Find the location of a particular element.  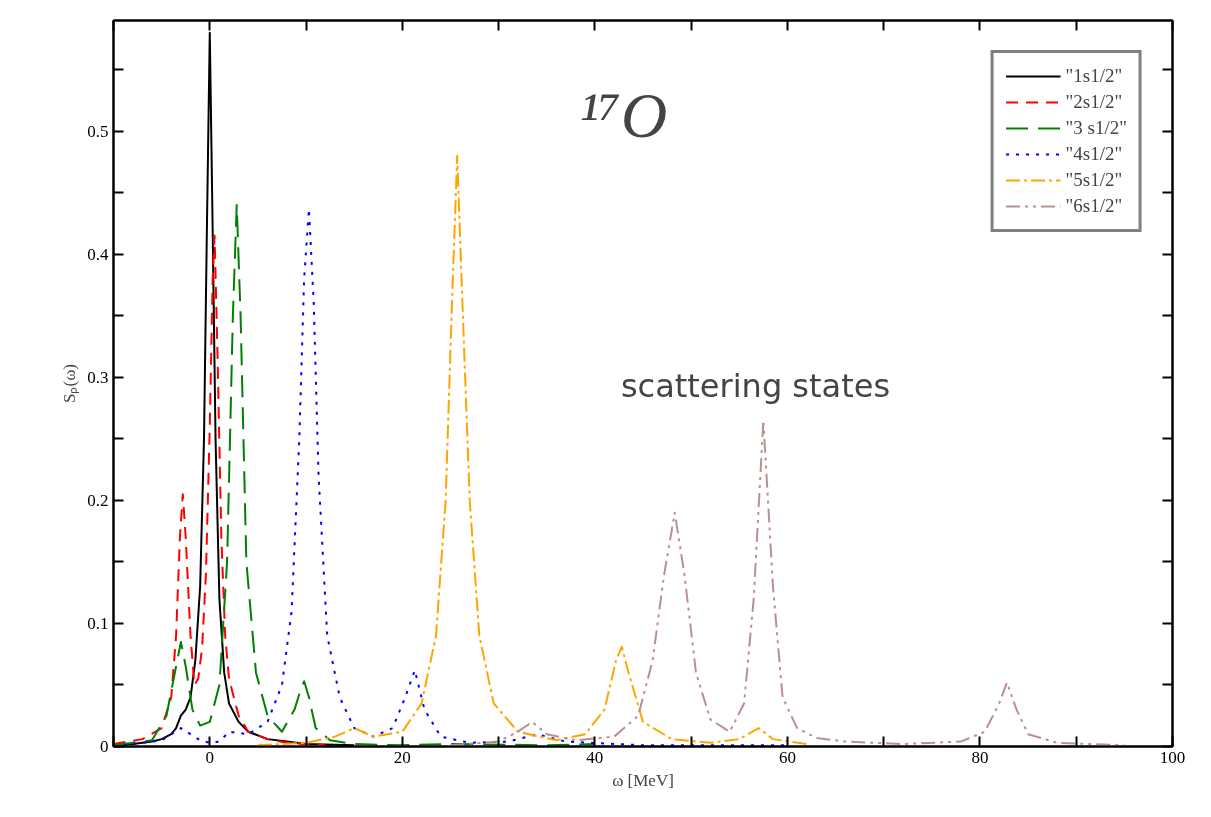

x-tick-label: 0 is located at coordinates (210, 757).